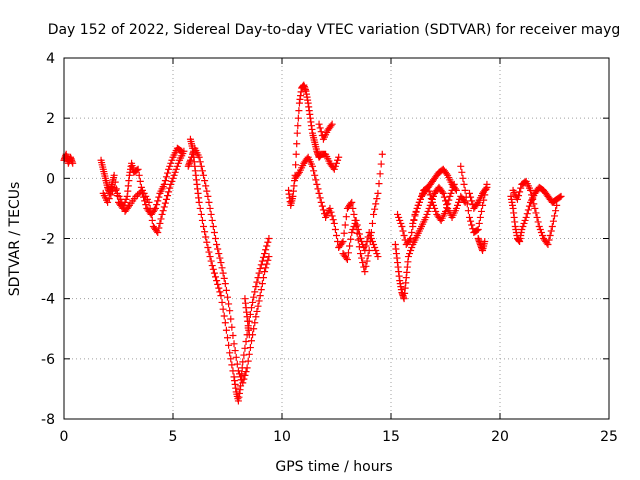 The height and width of the screenshot is (480, 640). What do you see at coordinates (282, 437) in the screenshot?
I see `x-tick-label: 10` at bounding box center [282, 437].